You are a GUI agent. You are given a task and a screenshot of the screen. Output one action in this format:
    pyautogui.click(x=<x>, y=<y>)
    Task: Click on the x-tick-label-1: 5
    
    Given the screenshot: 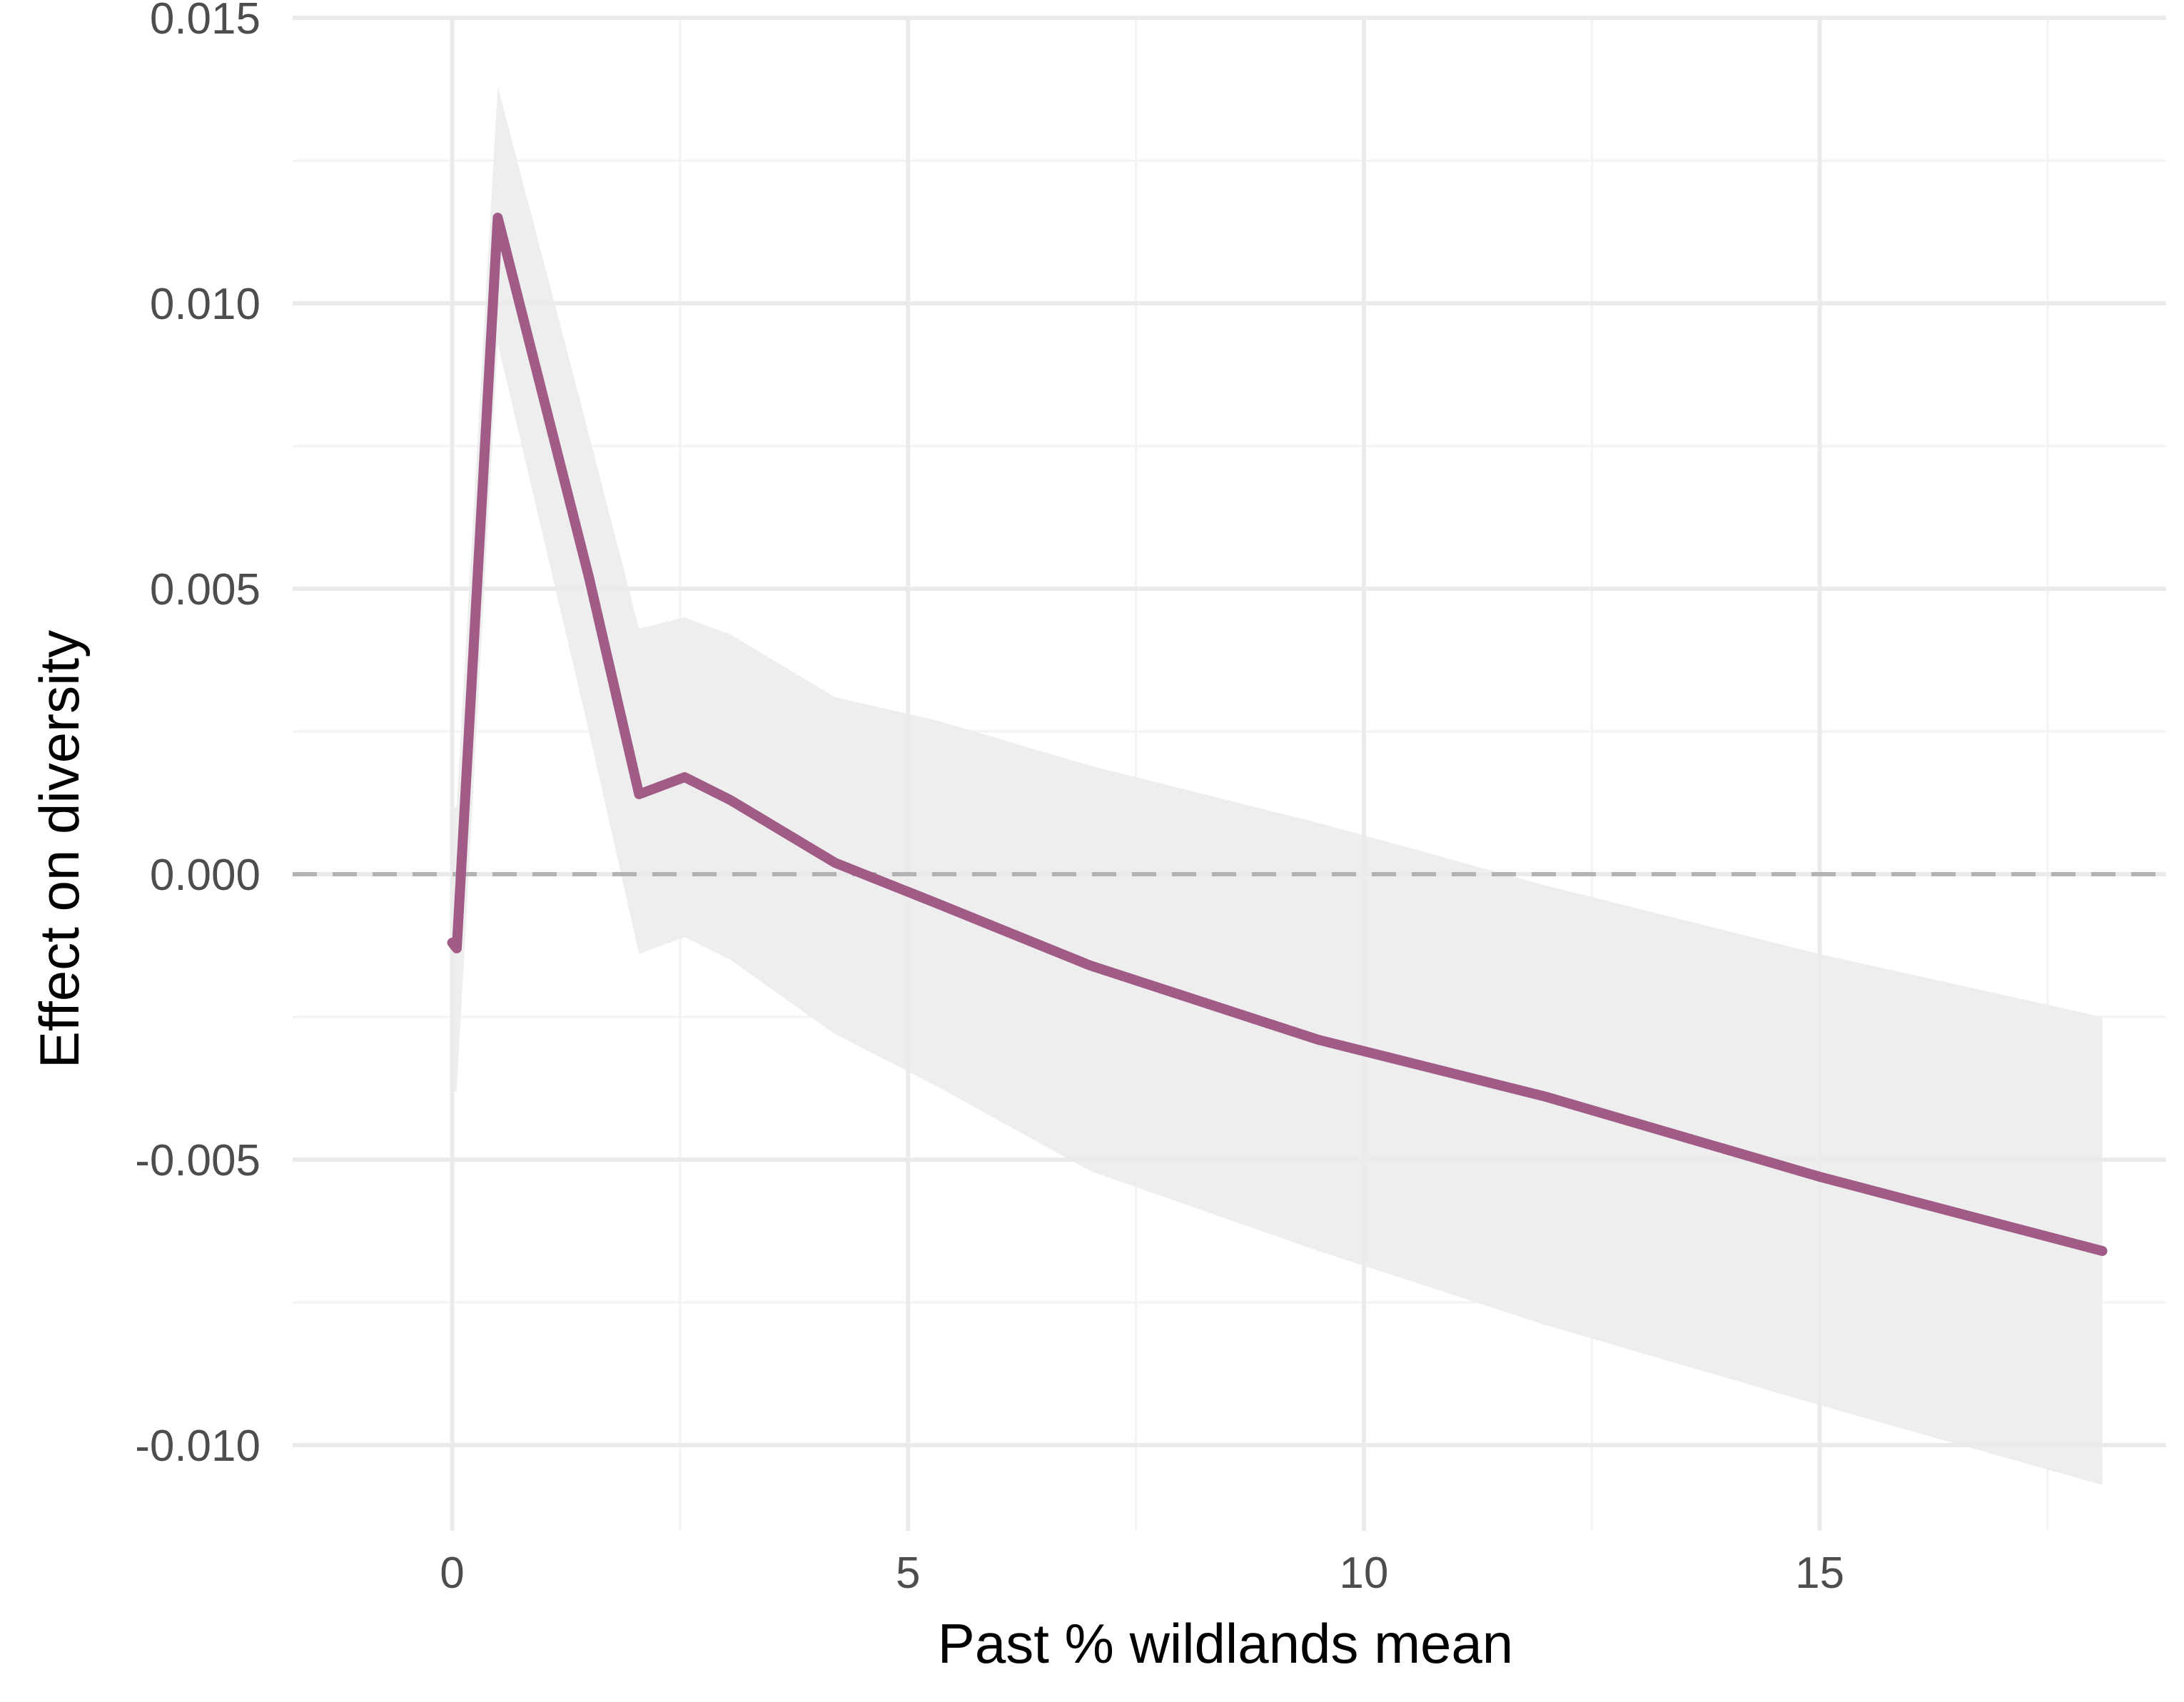 What is the action you would take?
    pyautogui.click(x=908, y=1574)
    